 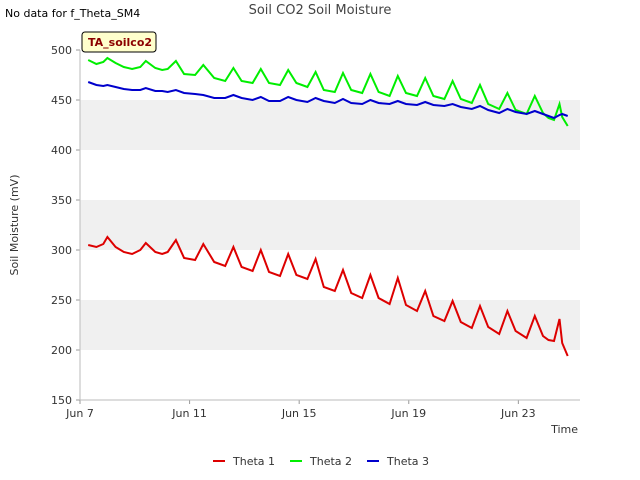 I want to click on y-axis-ticks: 150 200 250 300 350 400 450 500, so click(x=65, y=225).